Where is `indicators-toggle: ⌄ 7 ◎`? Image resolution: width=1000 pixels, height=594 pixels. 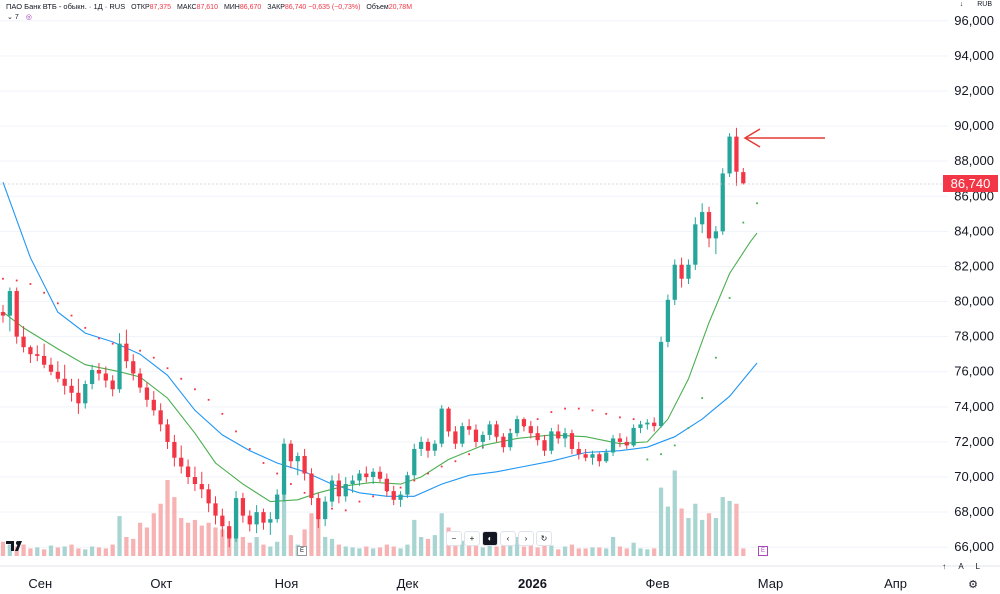 indicators-toggle: ⌄ 7 ◎ is located at coordinates (19, 17).